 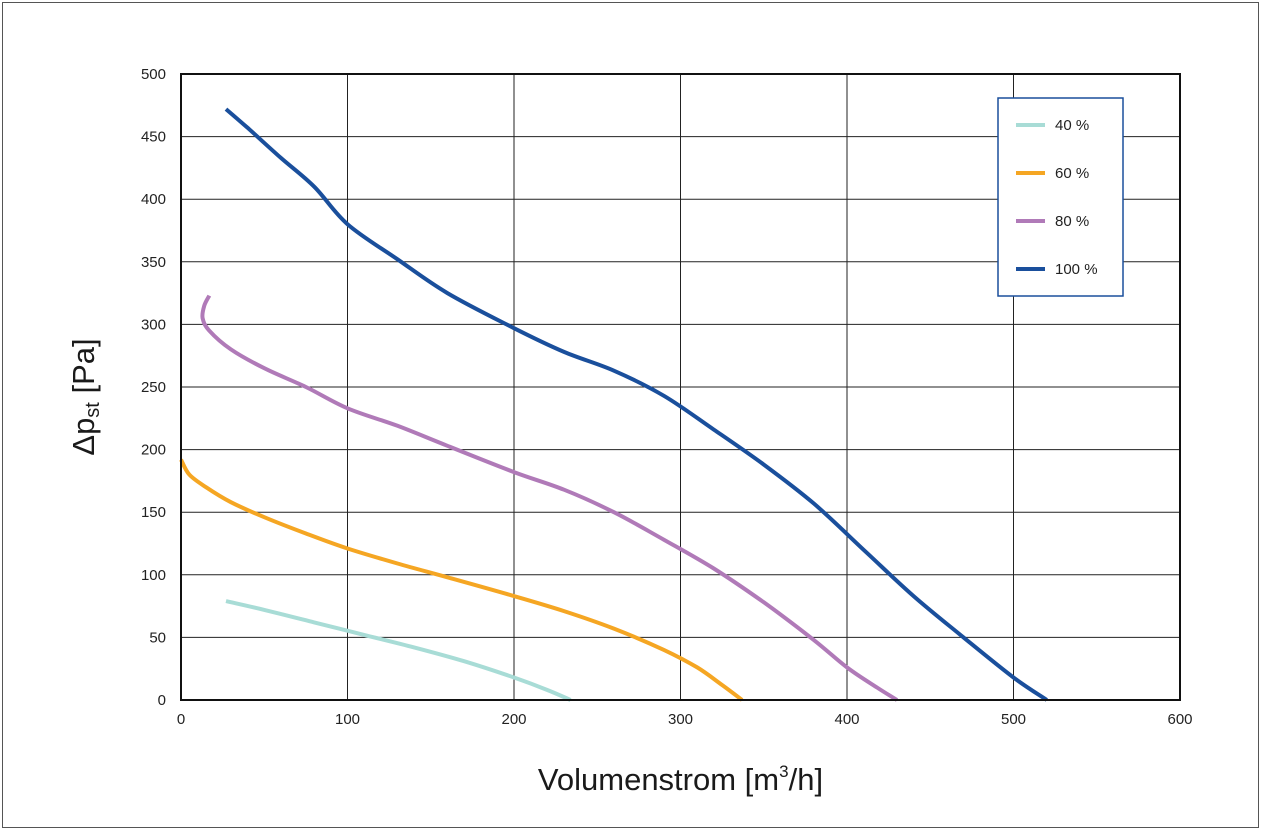 I want to click on y-tick-labels: 0 50 100 150 200 250 300 350 400 450 500, so click(x=153, y=387).